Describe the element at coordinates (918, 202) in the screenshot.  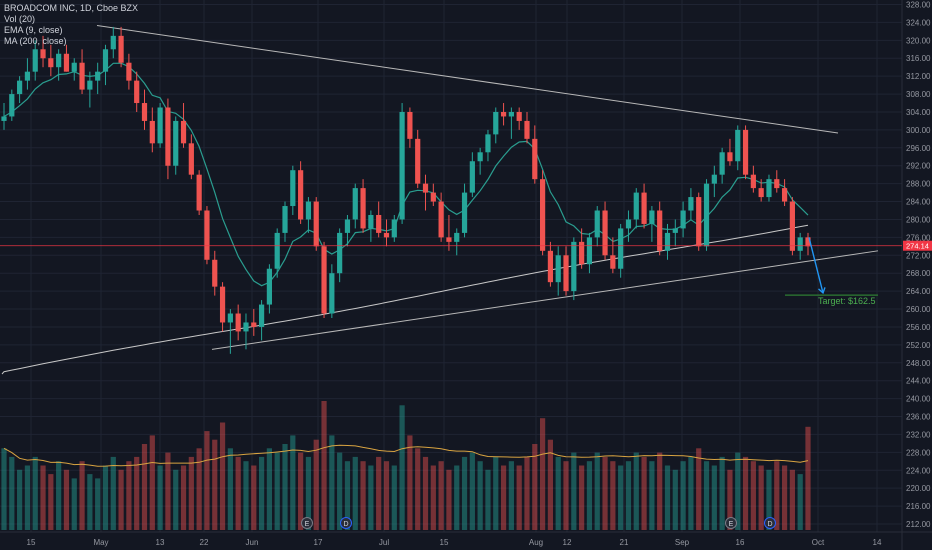
I see `y-tick-label: 284.00` at that location.